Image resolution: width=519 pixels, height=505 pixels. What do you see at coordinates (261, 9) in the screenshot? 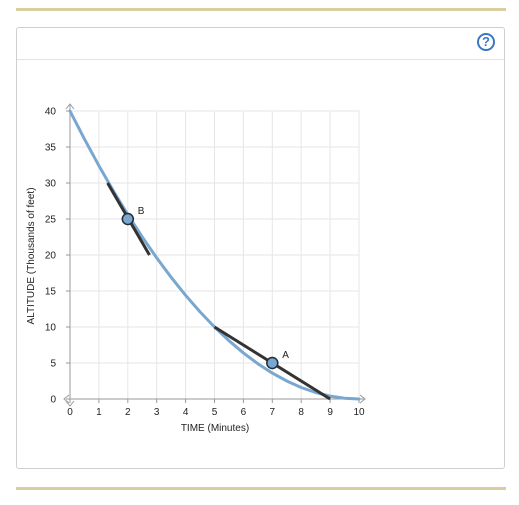
I see `top-divider` at bounding box center [261, 9].